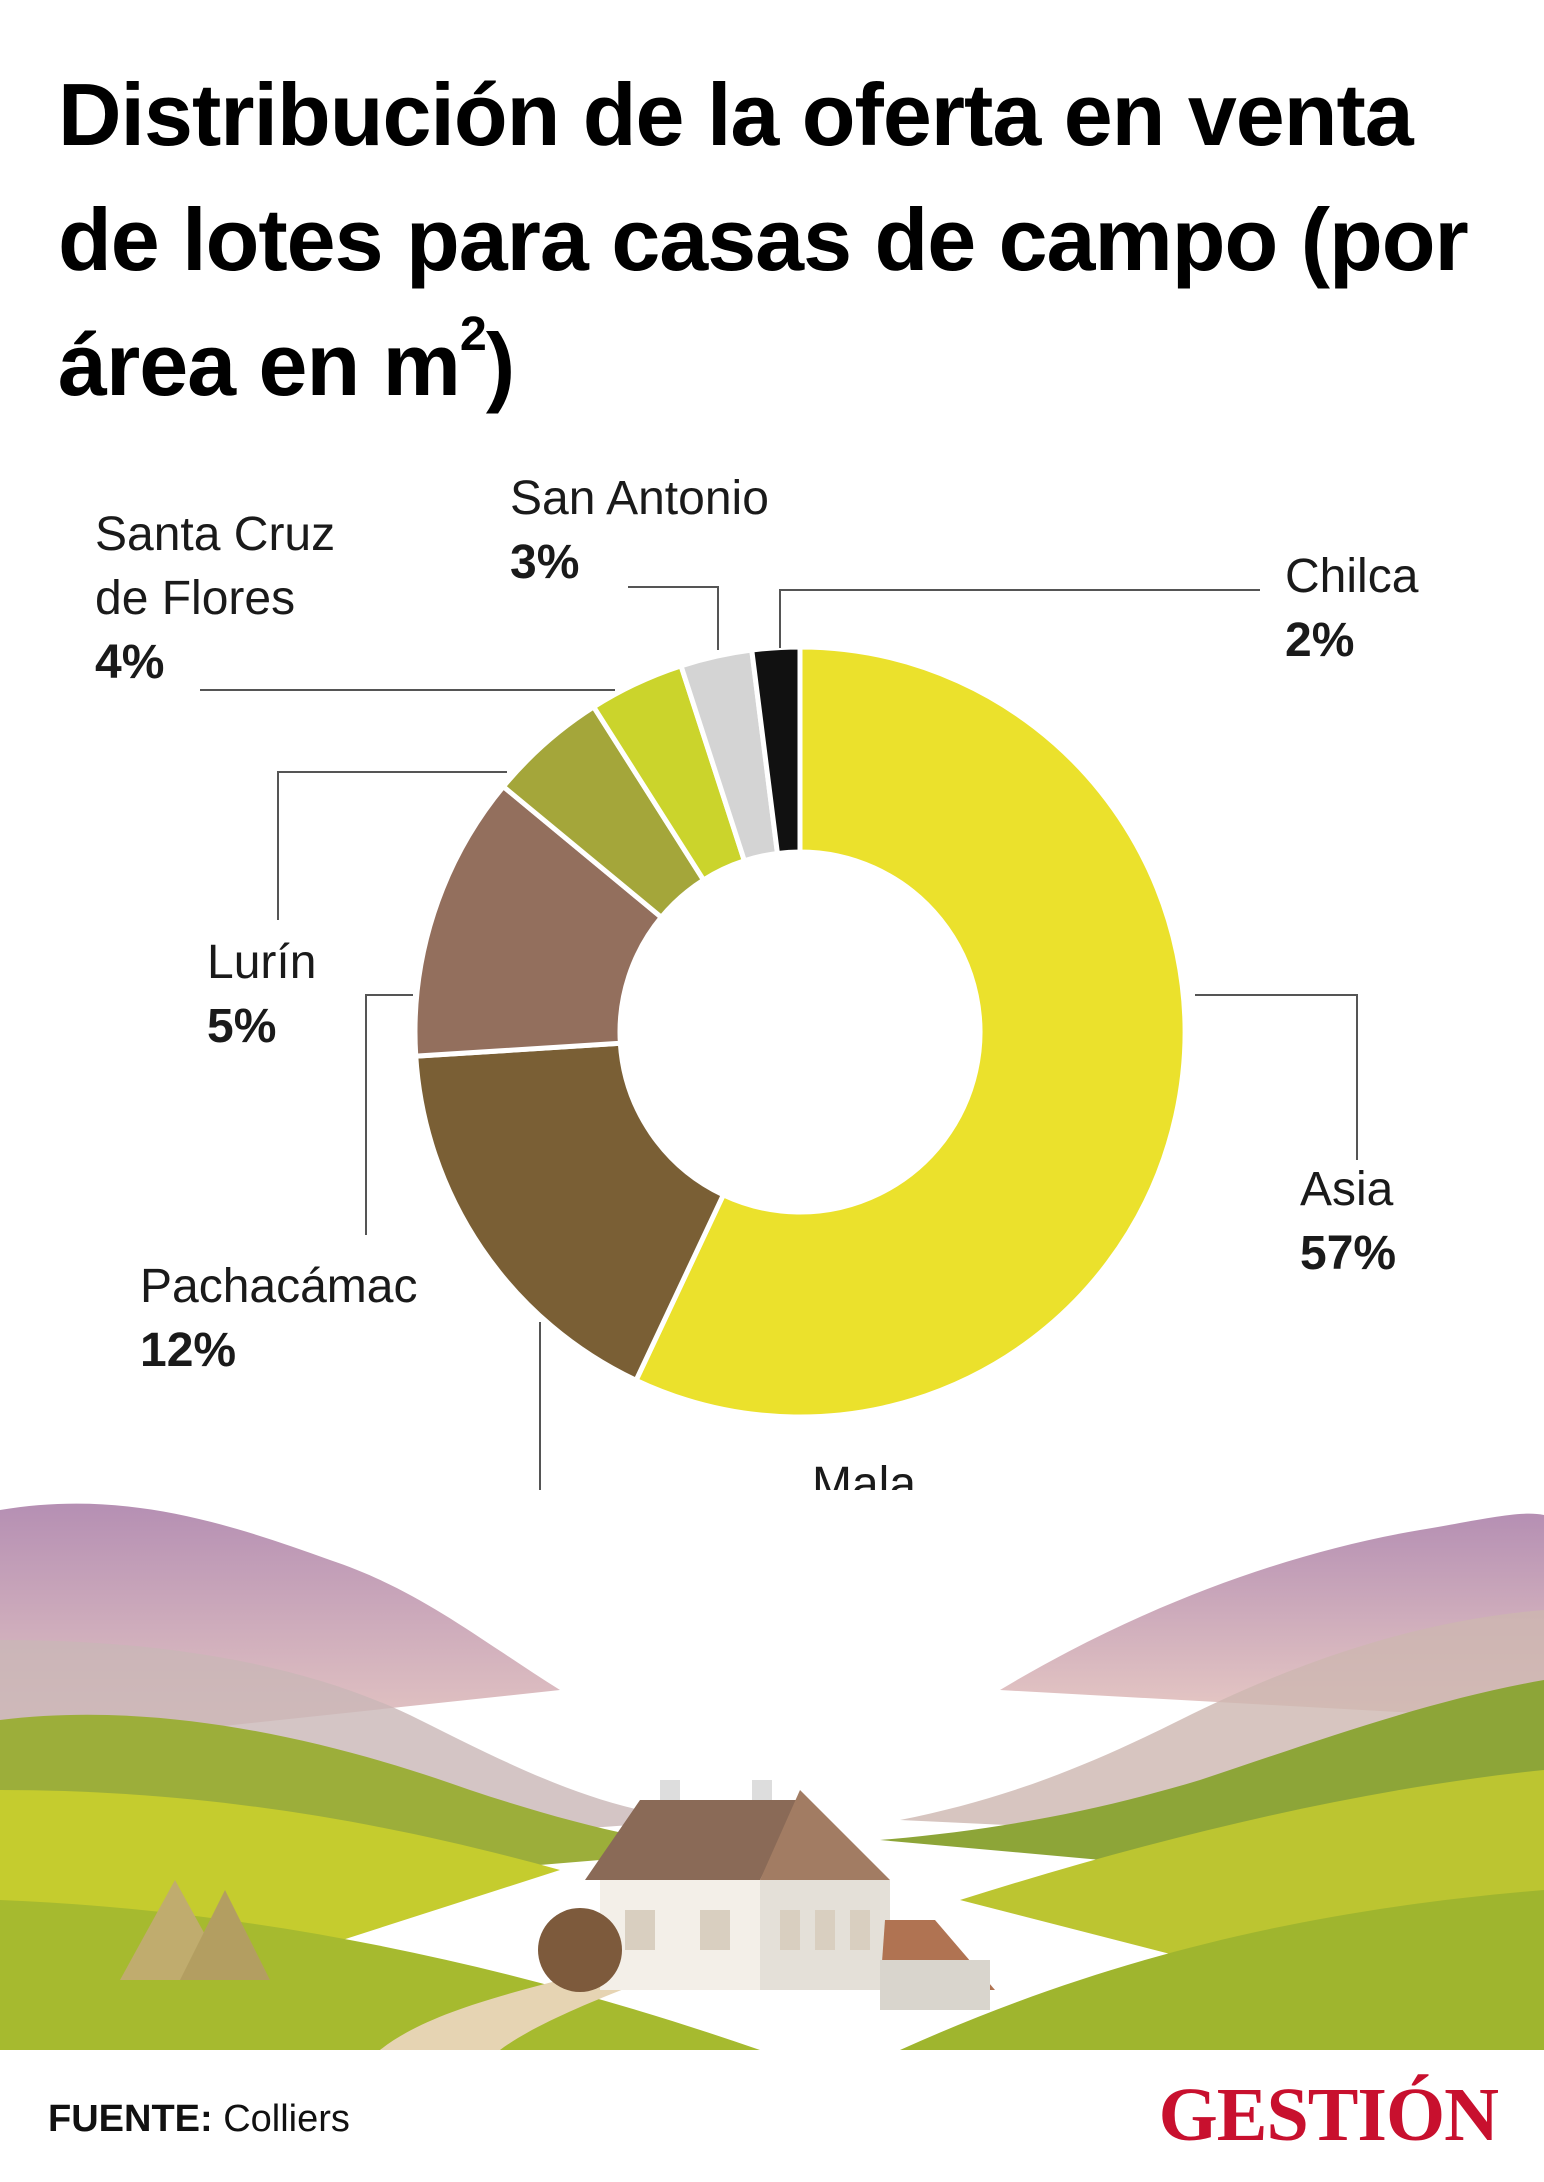 The width and height of the screenshot is (1544, 2182). What do you see at coordinates (195, 598) in the screenshot?
I see `slice-label-4: de Flores` at bounding box center [195, 598].